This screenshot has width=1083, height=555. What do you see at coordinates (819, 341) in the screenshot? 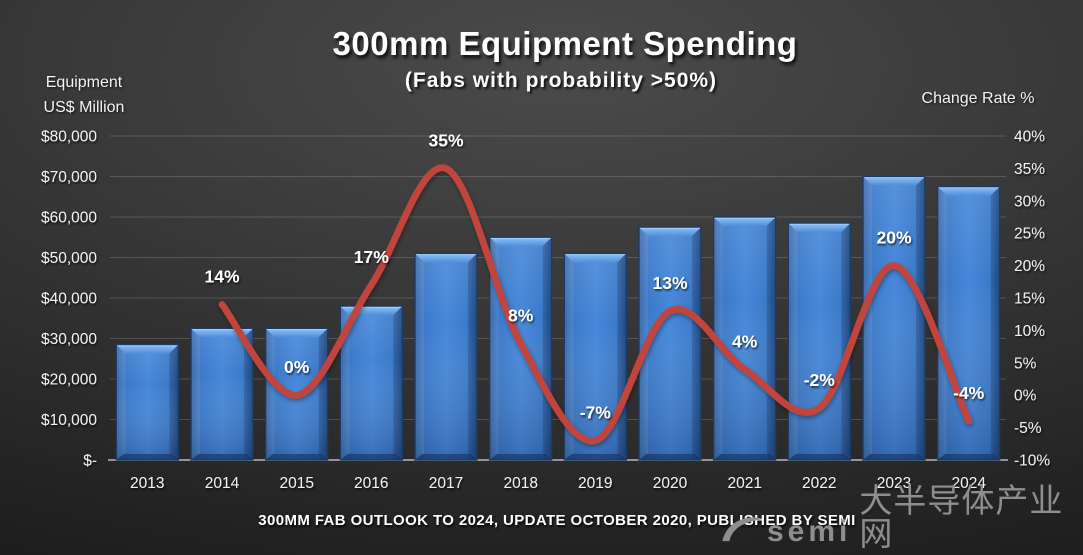
I see `bar-2022` at bounding box center [819, 341].